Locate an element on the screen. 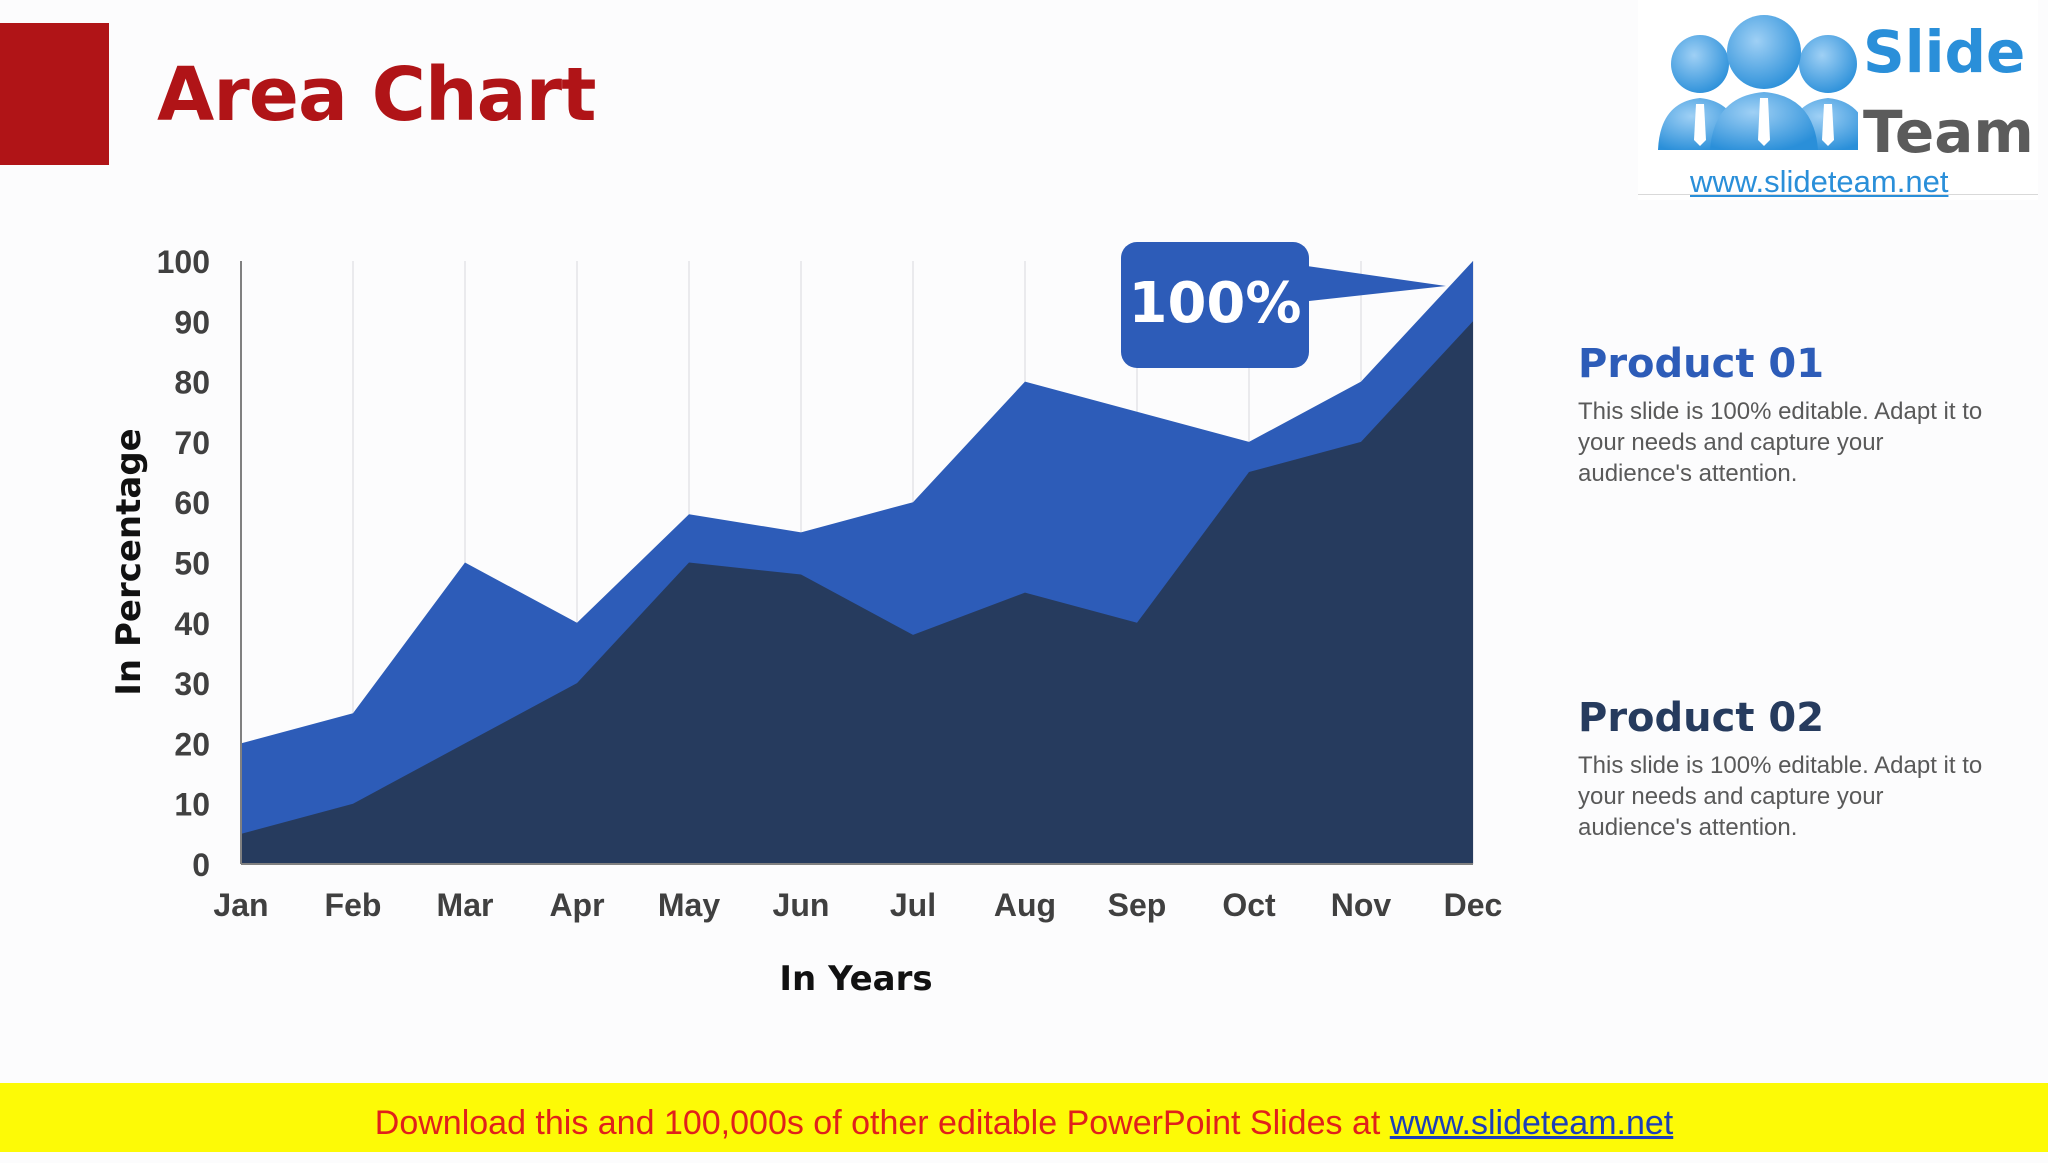  download-banner-link: www.slideteam.net is located at coordinates (1531, 1123).